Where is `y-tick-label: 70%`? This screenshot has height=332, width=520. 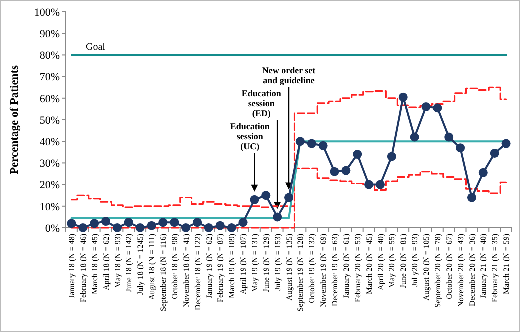
y-tick-label: 70% is located at coordinates (50, 78).